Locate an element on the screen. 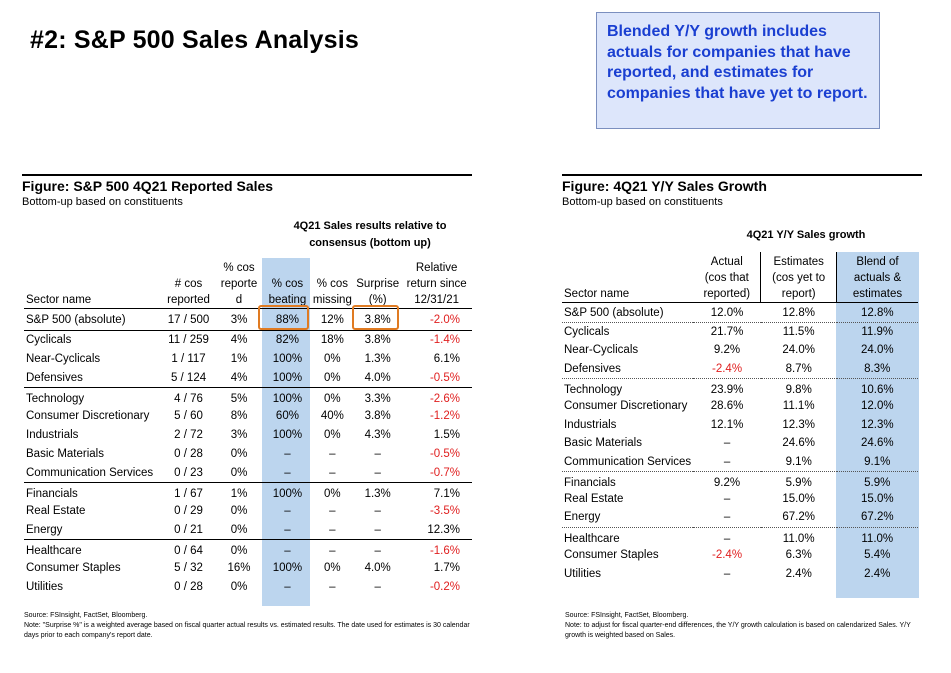  table-cell: 1.7% is located at coordinates (446, 568).